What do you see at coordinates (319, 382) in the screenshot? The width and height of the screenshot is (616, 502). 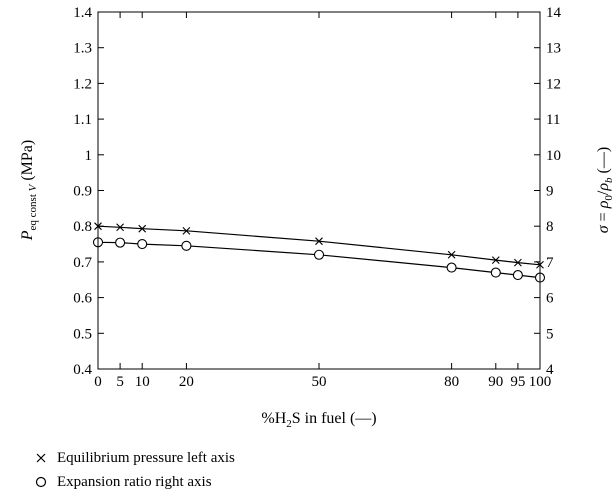 I see `x-tick-label: 50` at bounding box center [319, 382].